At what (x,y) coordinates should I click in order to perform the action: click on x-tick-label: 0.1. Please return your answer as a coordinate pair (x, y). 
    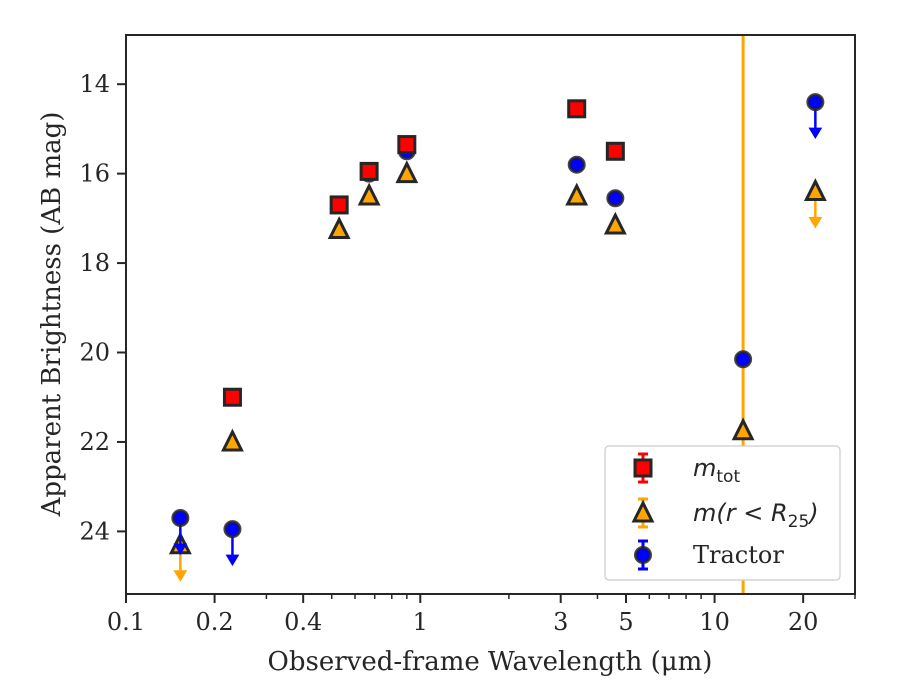
    Looking at the image, I should click on (126, 622).